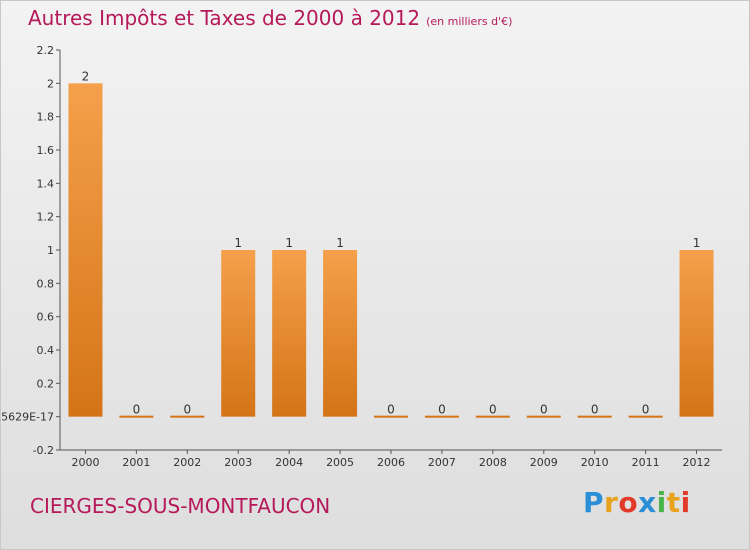 The height and width of the screenshot is (550, 750). Describe the element at coordinates (46, 117) in the screenshot. I see `y-tick-label: 1.8` at that location.